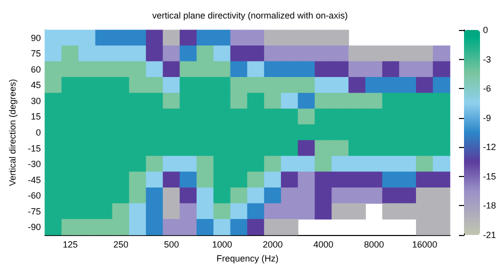  I want to click on x-tick-label: 125, so click(70, 245).